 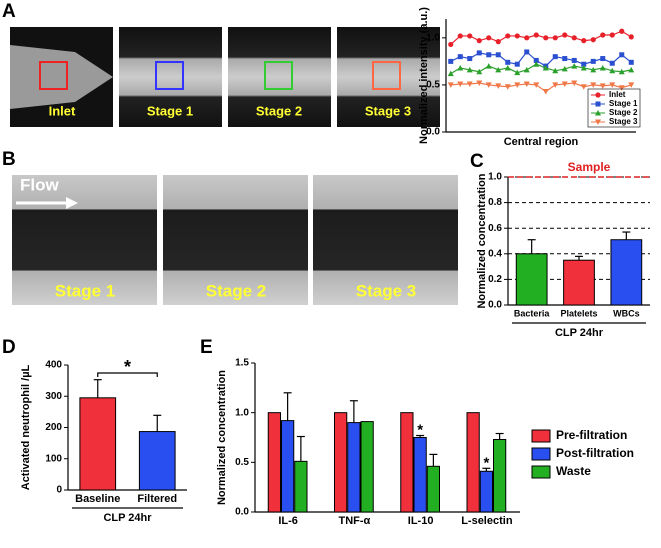 I want to click on legend-label: Post-filtration, so click(x=595, y=453).